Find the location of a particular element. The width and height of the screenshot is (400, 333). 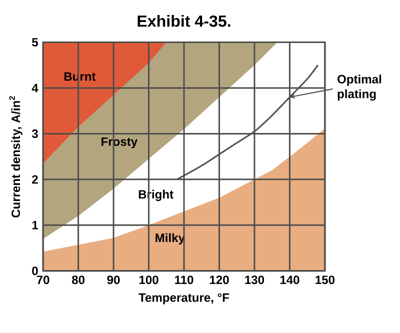

y-tick-label: 4 is located at coordinates (35, 88).